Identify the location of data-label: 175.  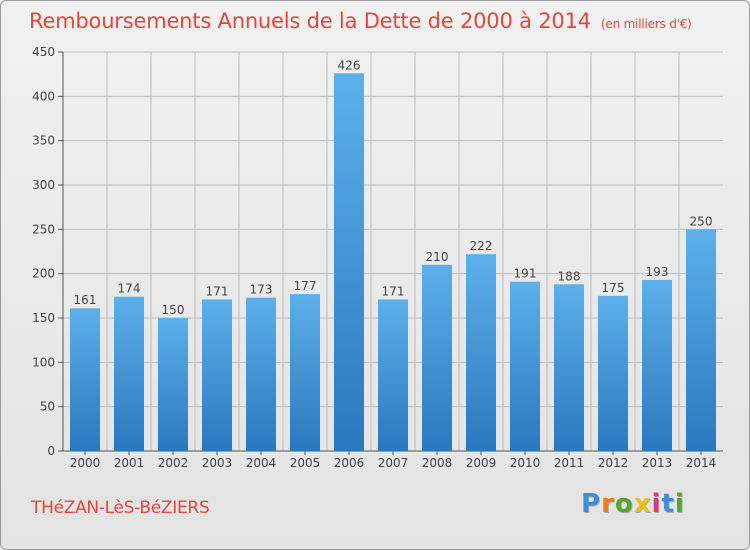
(613, 288).